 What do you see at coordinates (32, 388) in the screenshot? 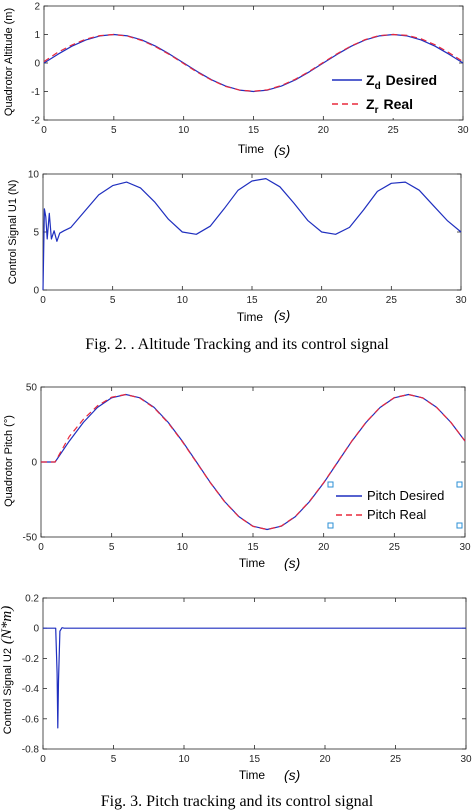
I see `y-tick-label: 50` at bounding box center [32, 388].